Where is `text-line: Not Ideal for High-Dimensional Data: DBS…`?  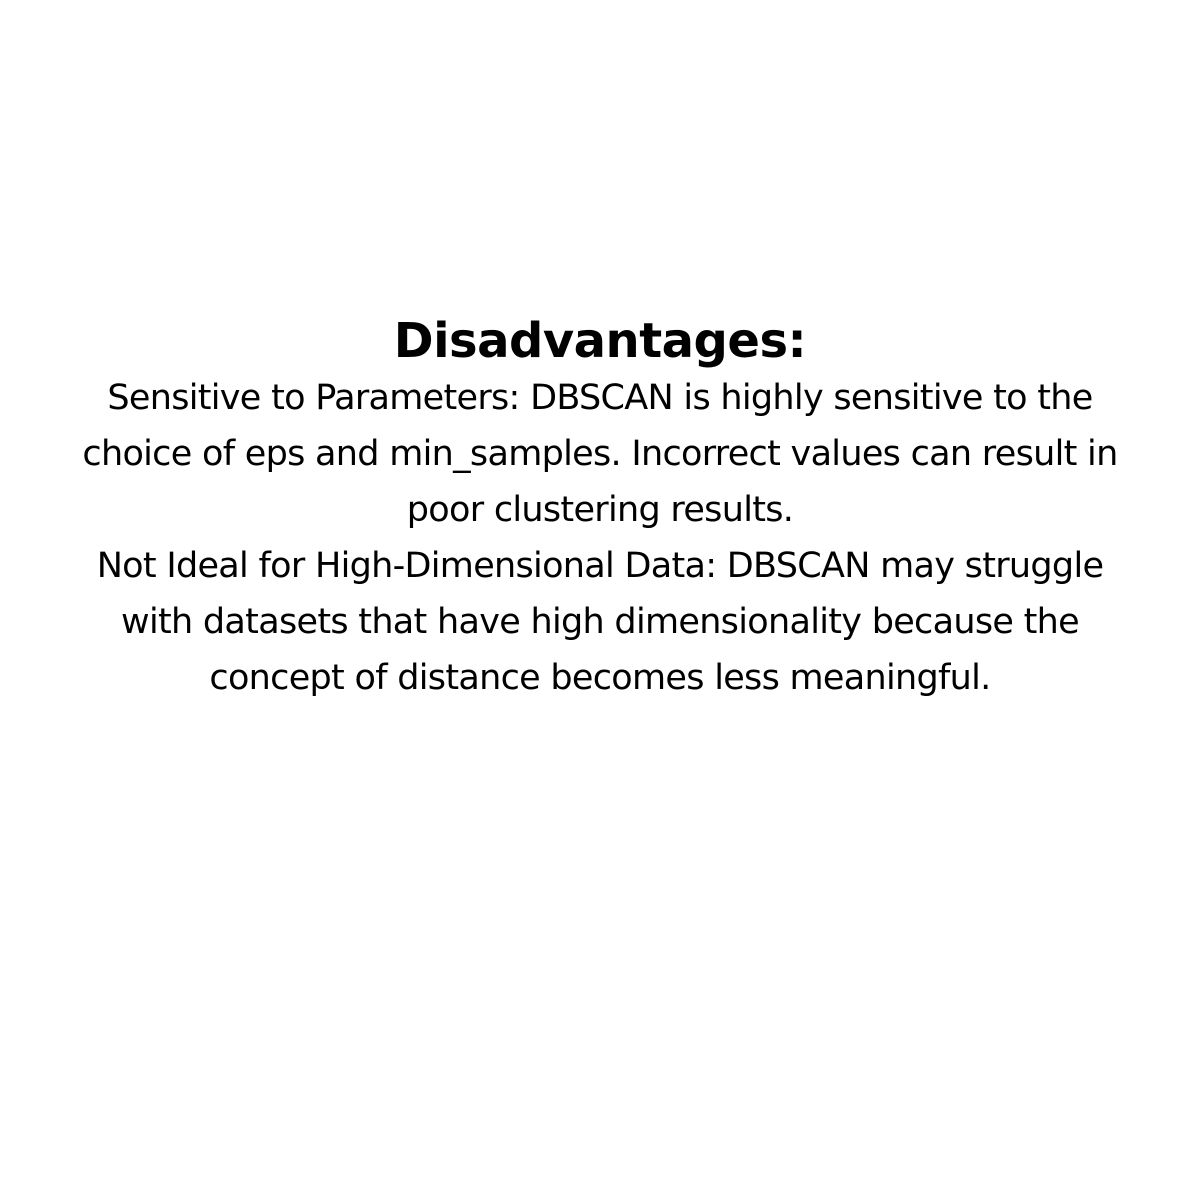 text-line: Not Ideal for High-Dimensional Data: DBS… is located at coordinates (600, 566).